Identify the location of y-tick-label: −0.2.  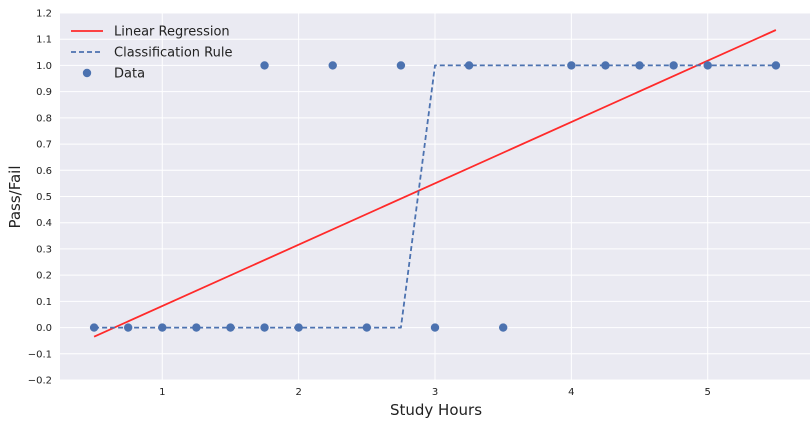
(40, 381).